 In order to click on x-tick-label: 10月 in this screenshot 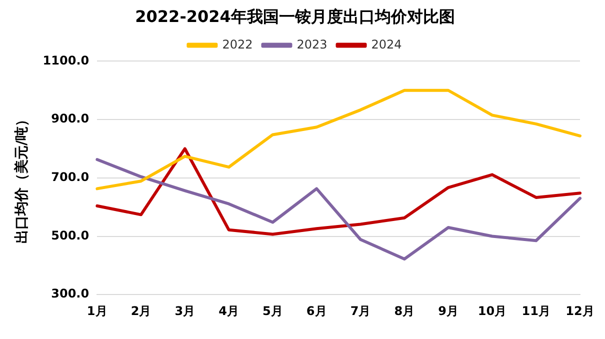, I will do `click(492, 311)`.